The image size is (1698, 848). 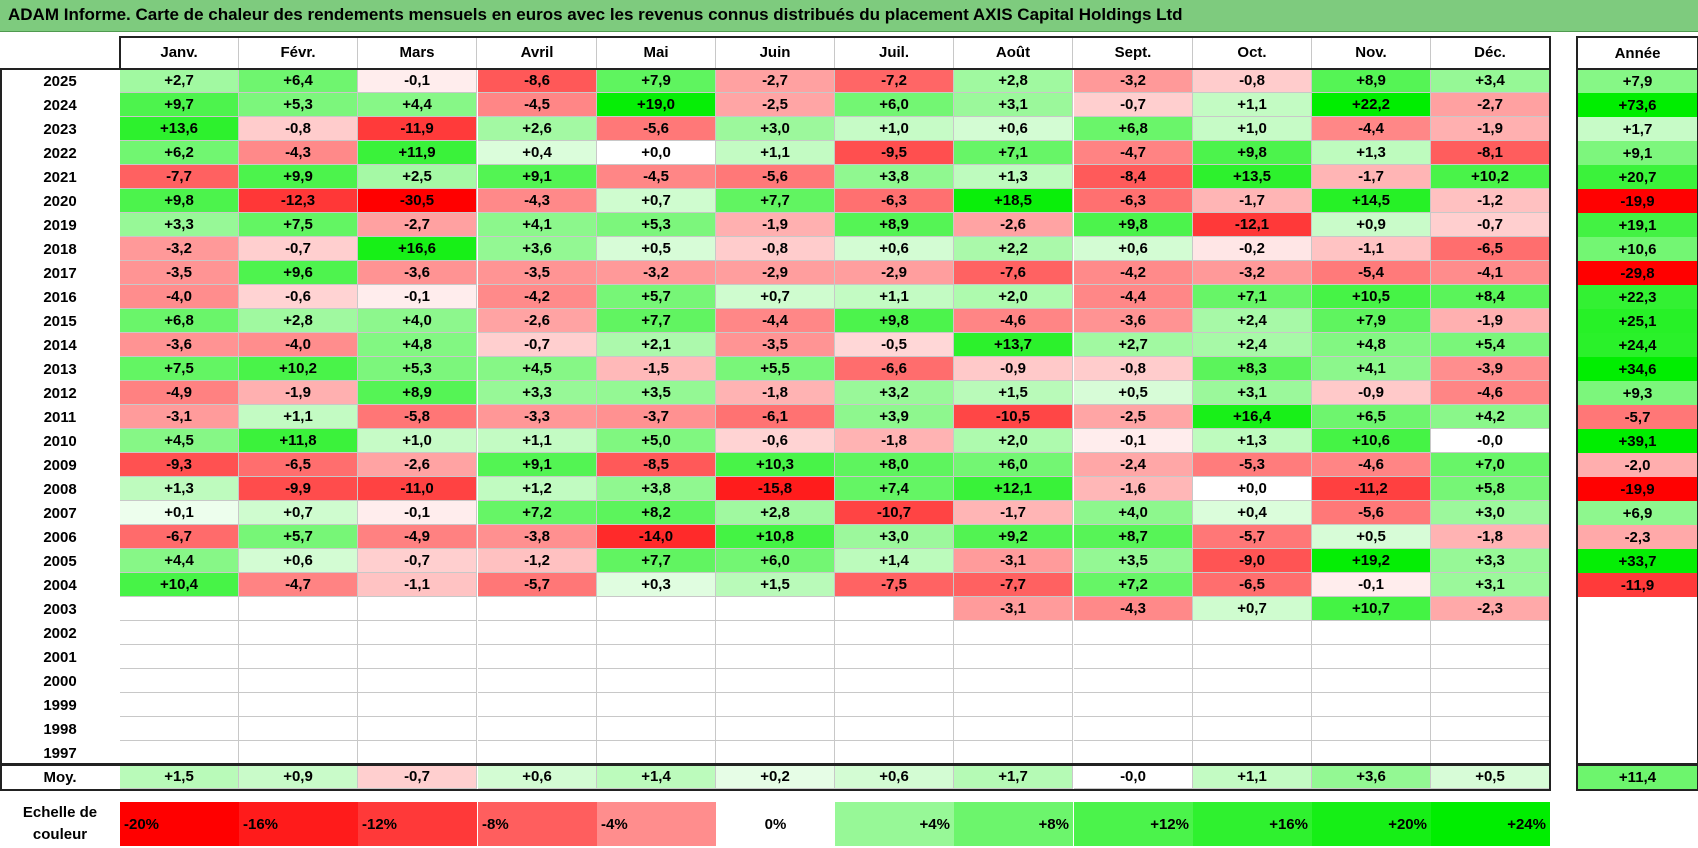 I want to click on year-label: 2005, so click(x=60, y=561).